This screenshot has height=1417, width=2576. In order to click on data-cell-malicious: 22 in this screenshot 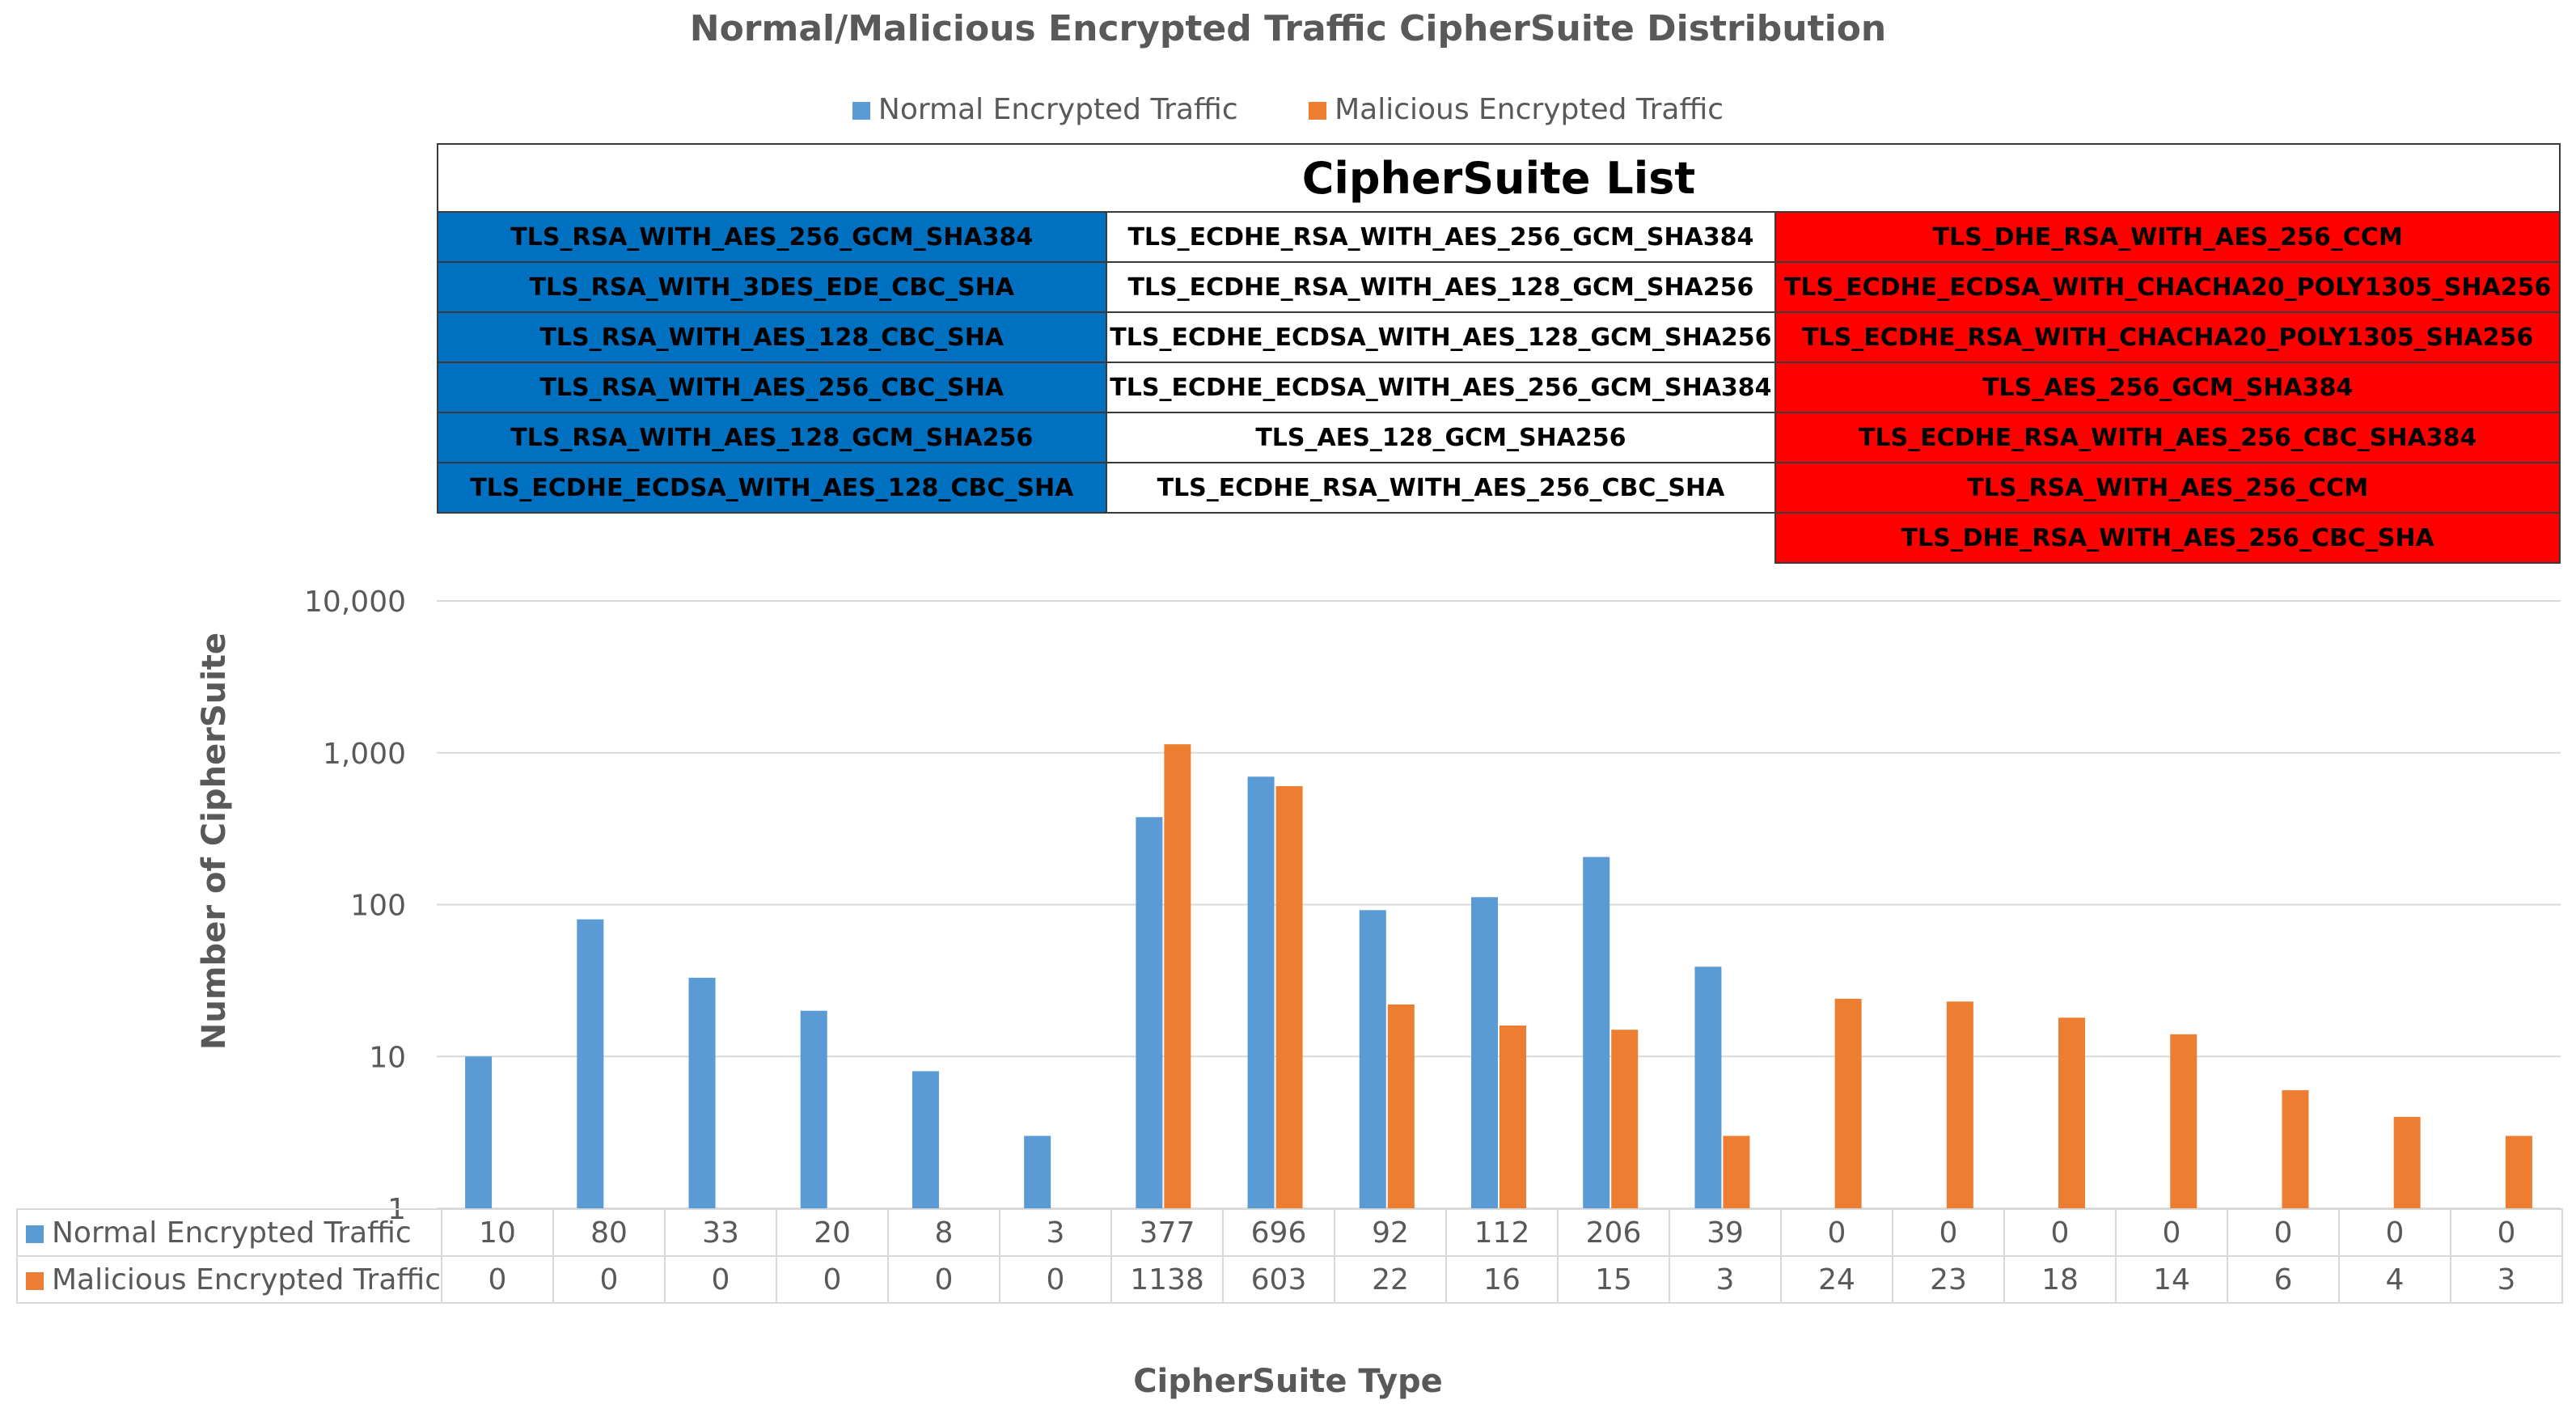, I will do `click(1391, 1280)`.